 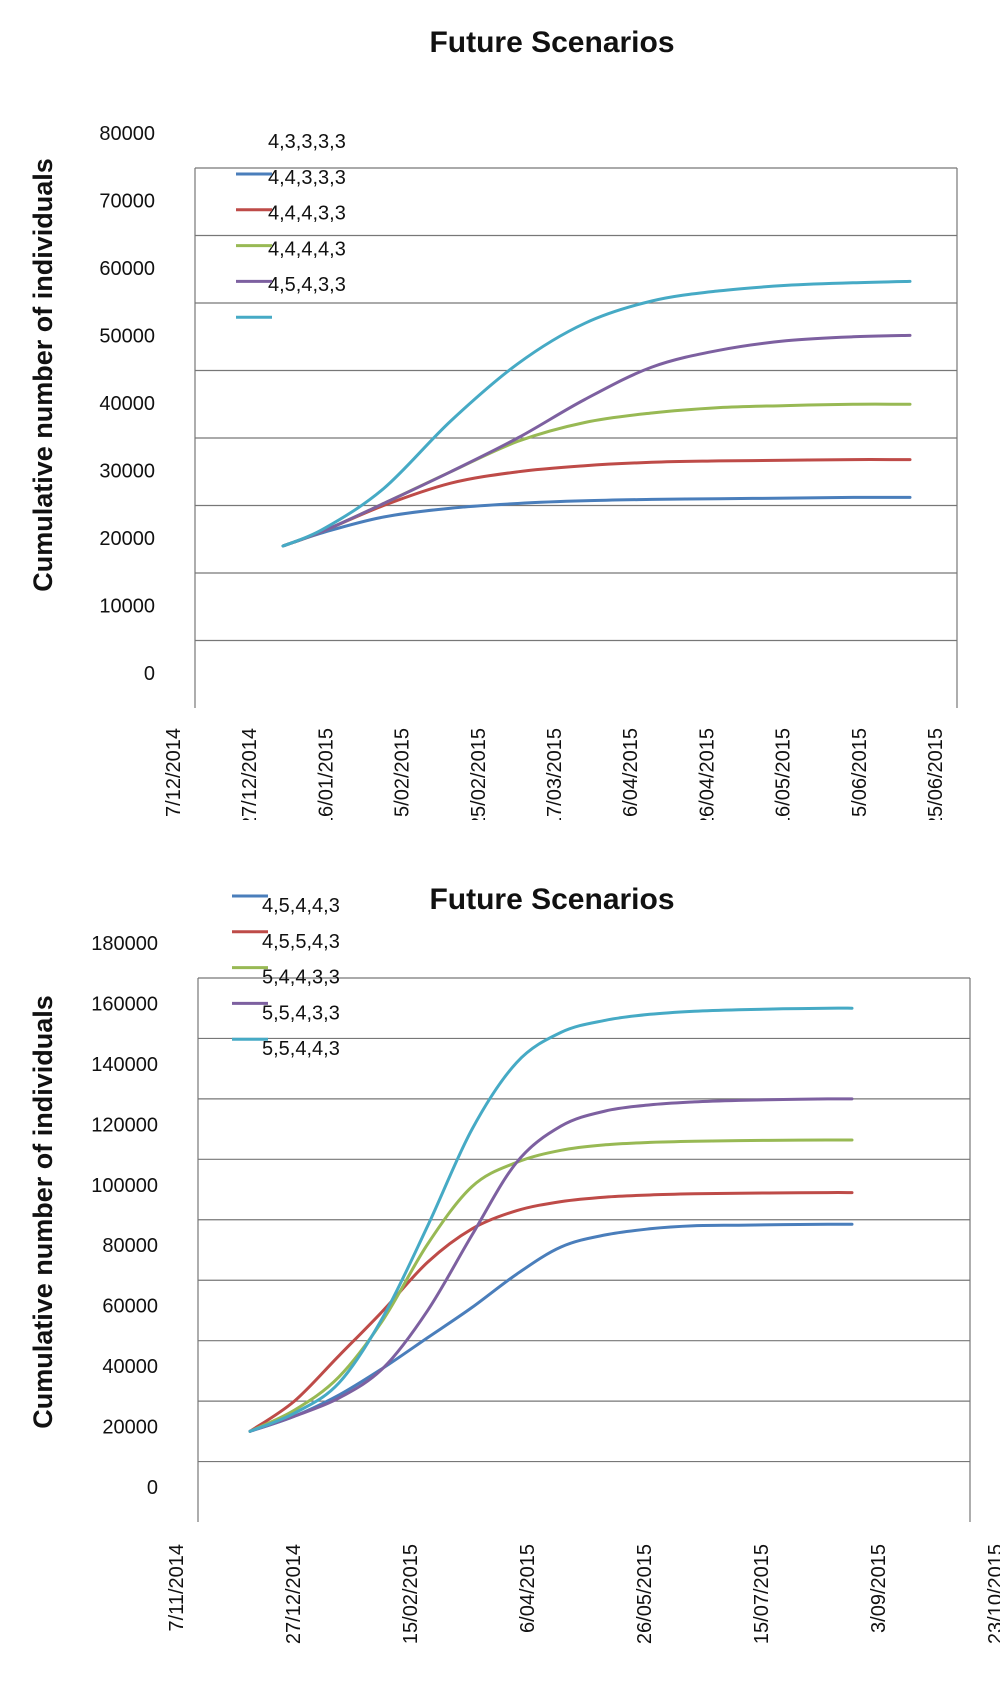 What do you see at coordinates (784, 774) in the screenshot?
I see `x-tick-label: 16/05/2015` at bounding box center [784, 774].